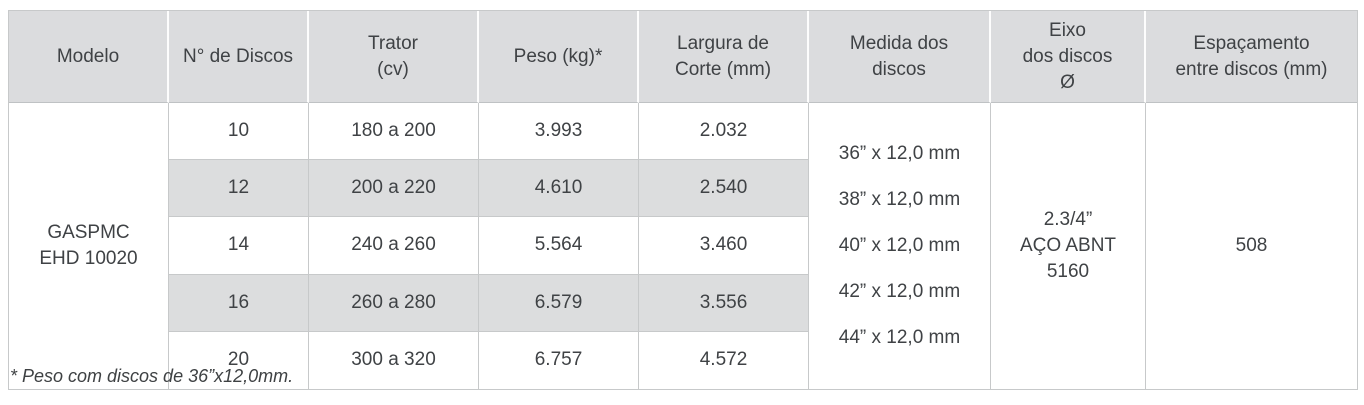 This screenshot has height=405, width=1364. I want to click on disc-size-item: 36” x 12,0 mm, so click(899, 153).